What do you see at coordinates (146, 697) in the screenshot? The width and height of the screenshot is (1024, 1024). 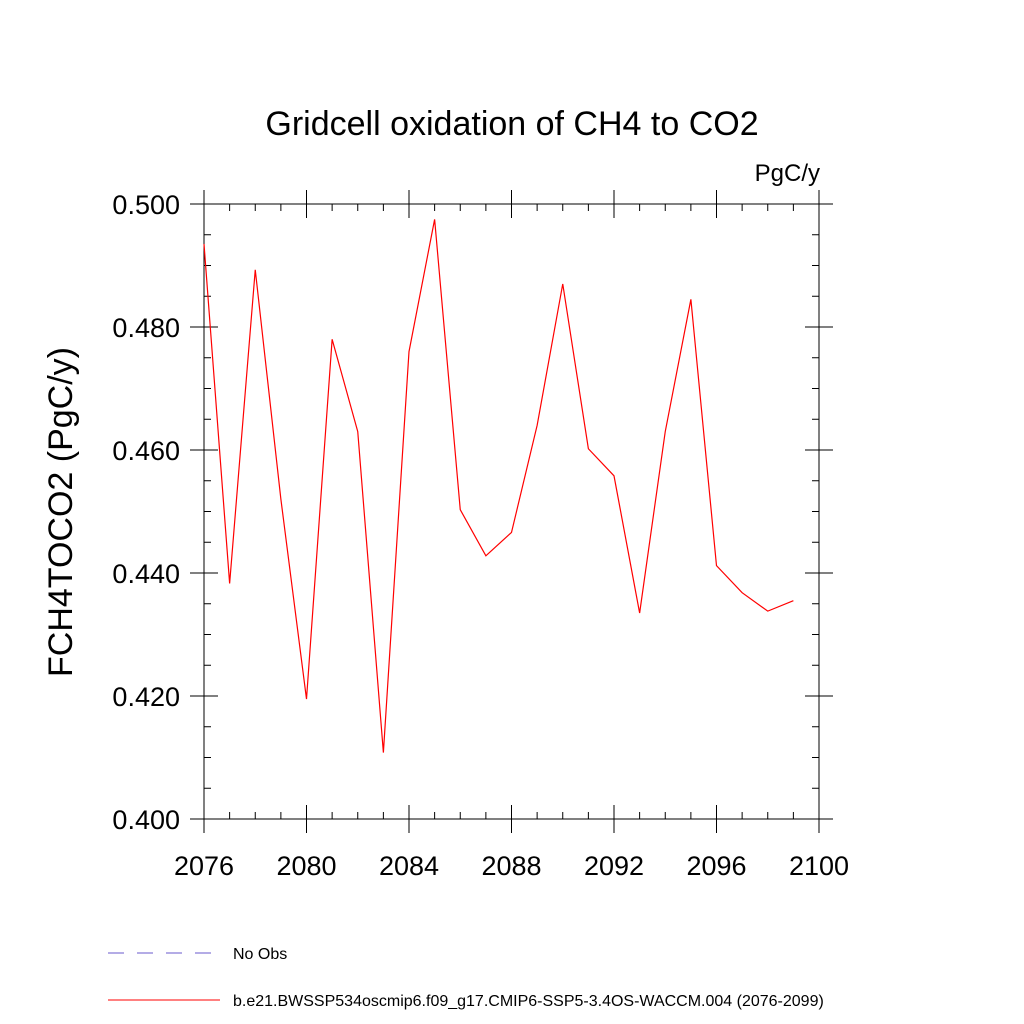 I see `y-tick-label: 0.420` at bounding box center [146, 697].